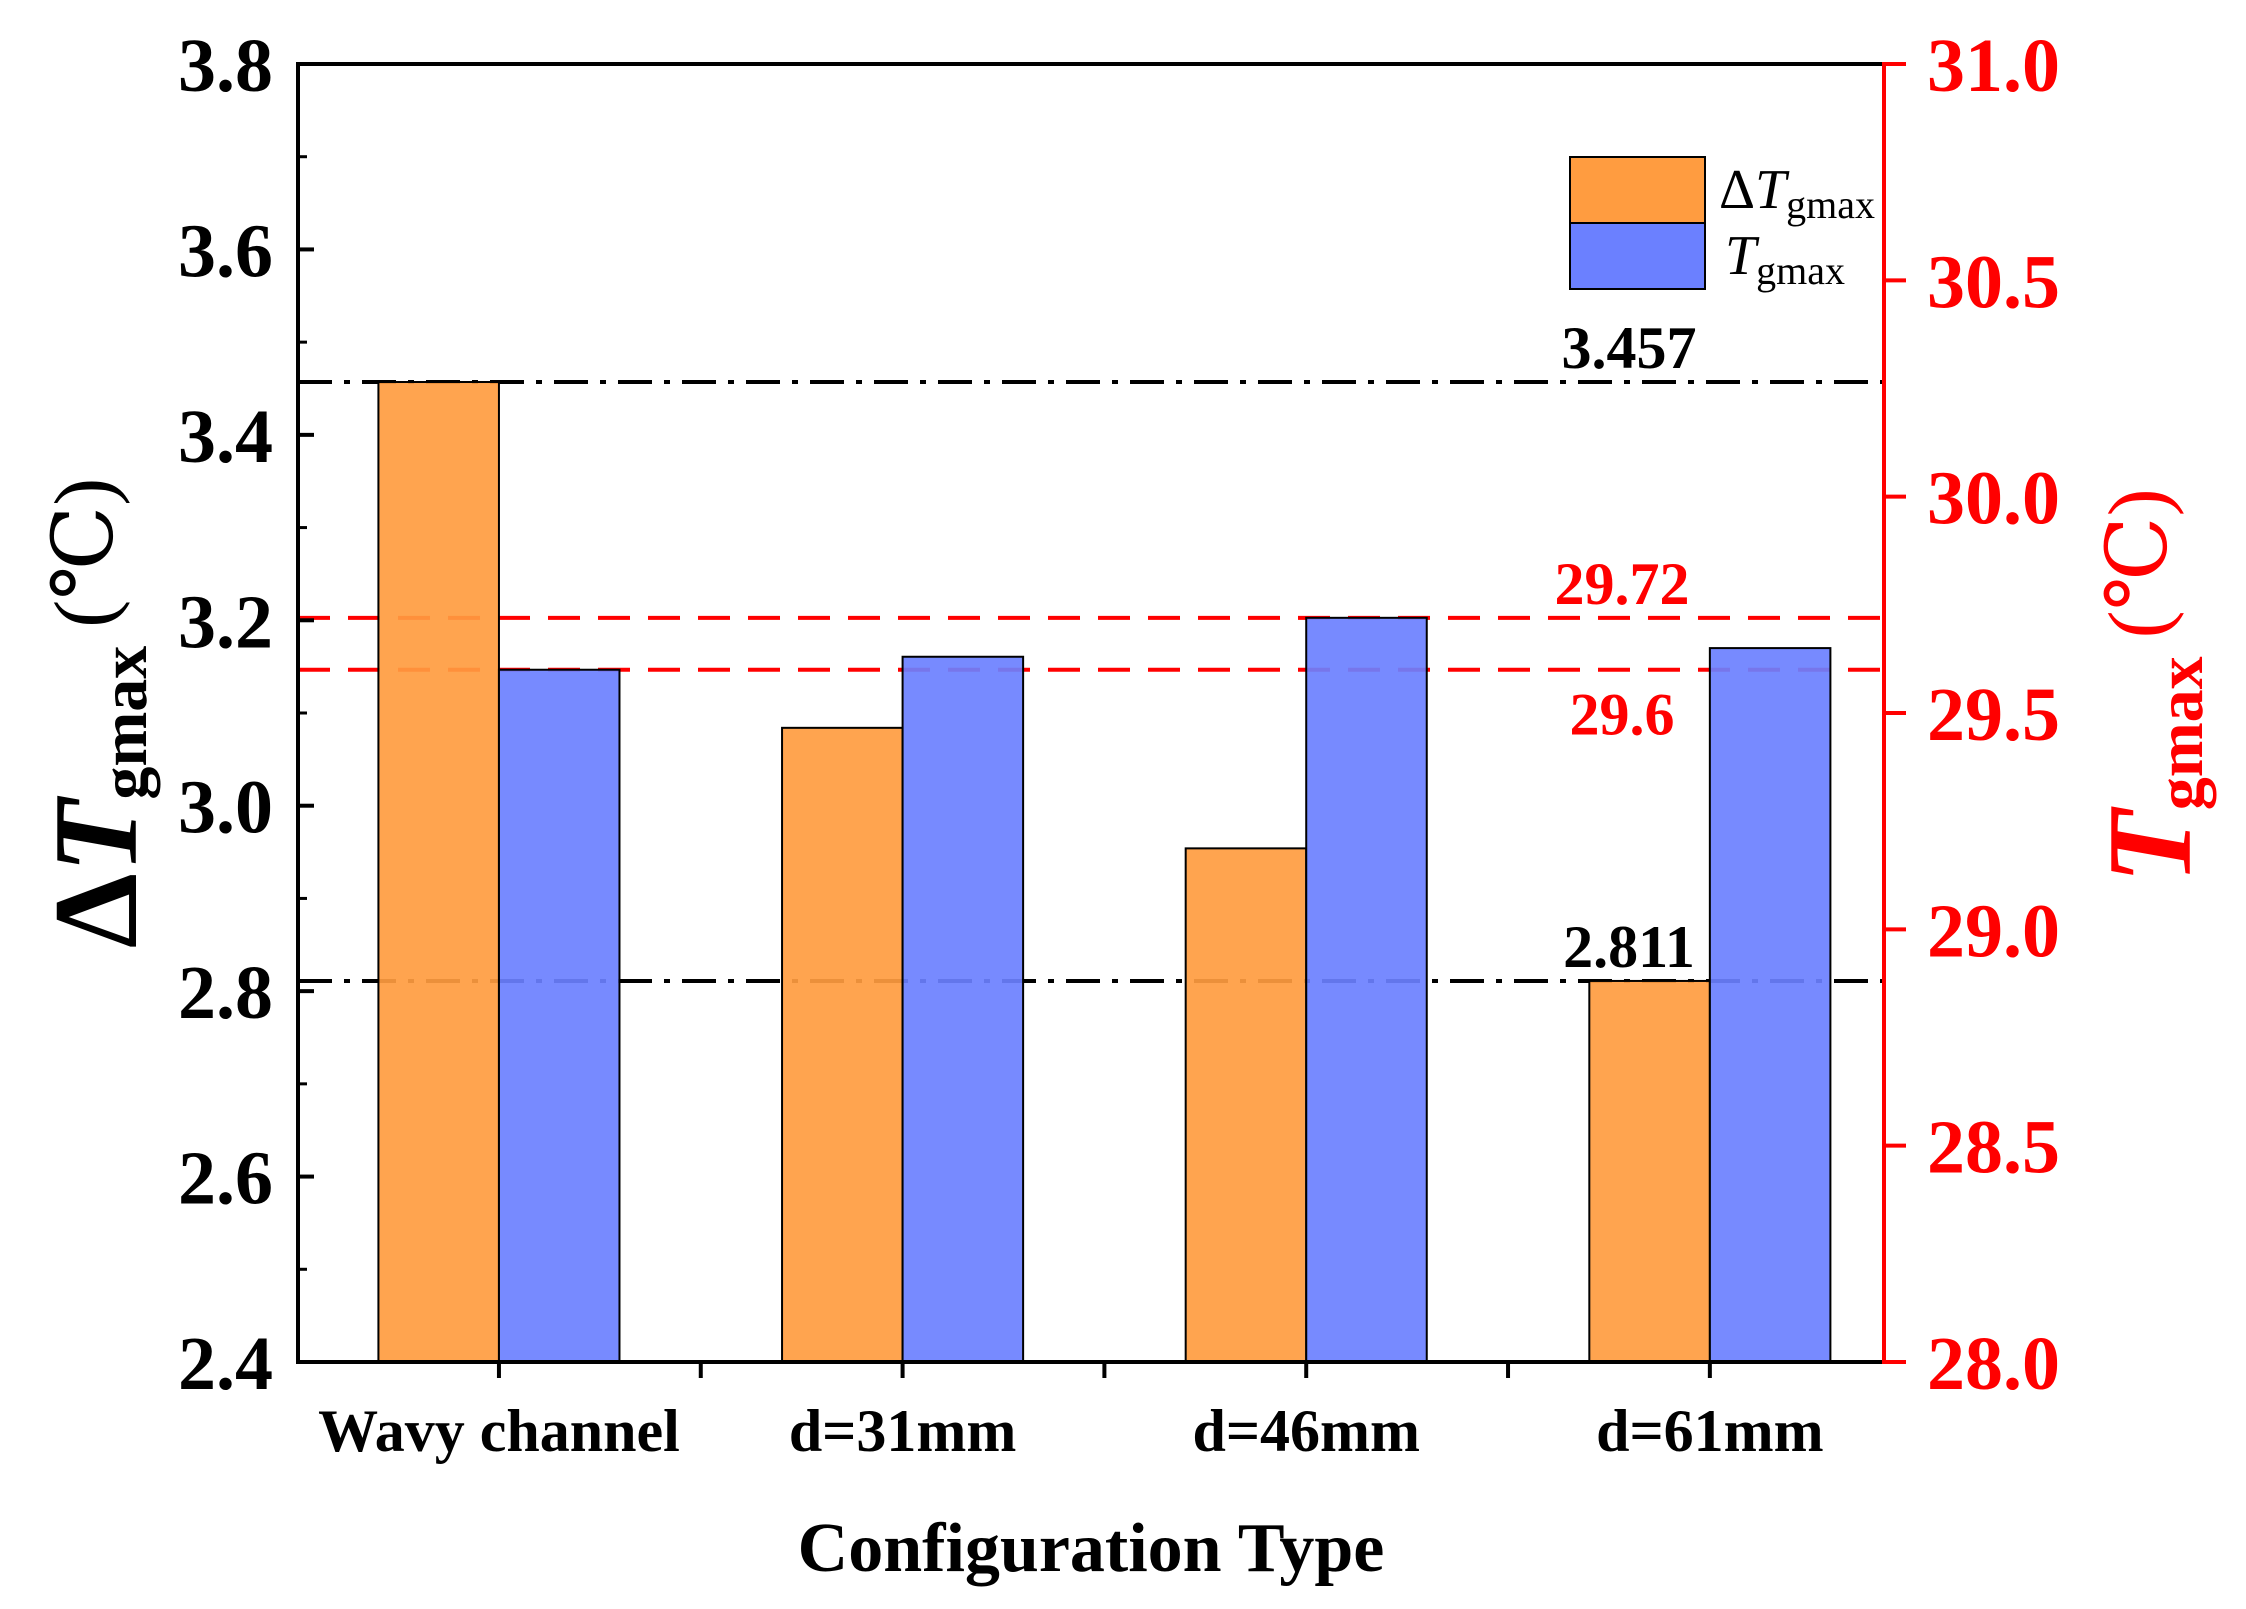 The height and width of the screenshot is (1609, 2246). Describe the element at coordinates (1710, 1431) in the screenshot. I see `x-tick-label-3: d=61mm` at that location.